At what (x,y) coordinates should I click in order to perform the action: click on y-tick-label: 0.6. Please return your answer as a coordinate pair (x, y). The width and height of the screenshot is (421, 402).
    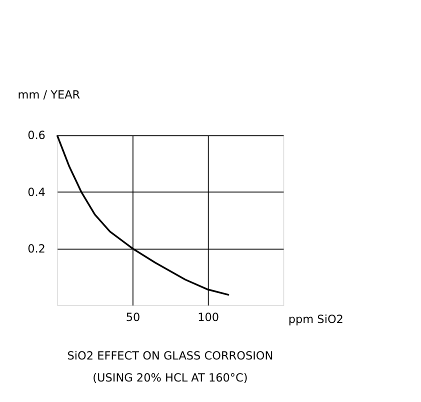
    Looking at the image, I should click on (37, 135).